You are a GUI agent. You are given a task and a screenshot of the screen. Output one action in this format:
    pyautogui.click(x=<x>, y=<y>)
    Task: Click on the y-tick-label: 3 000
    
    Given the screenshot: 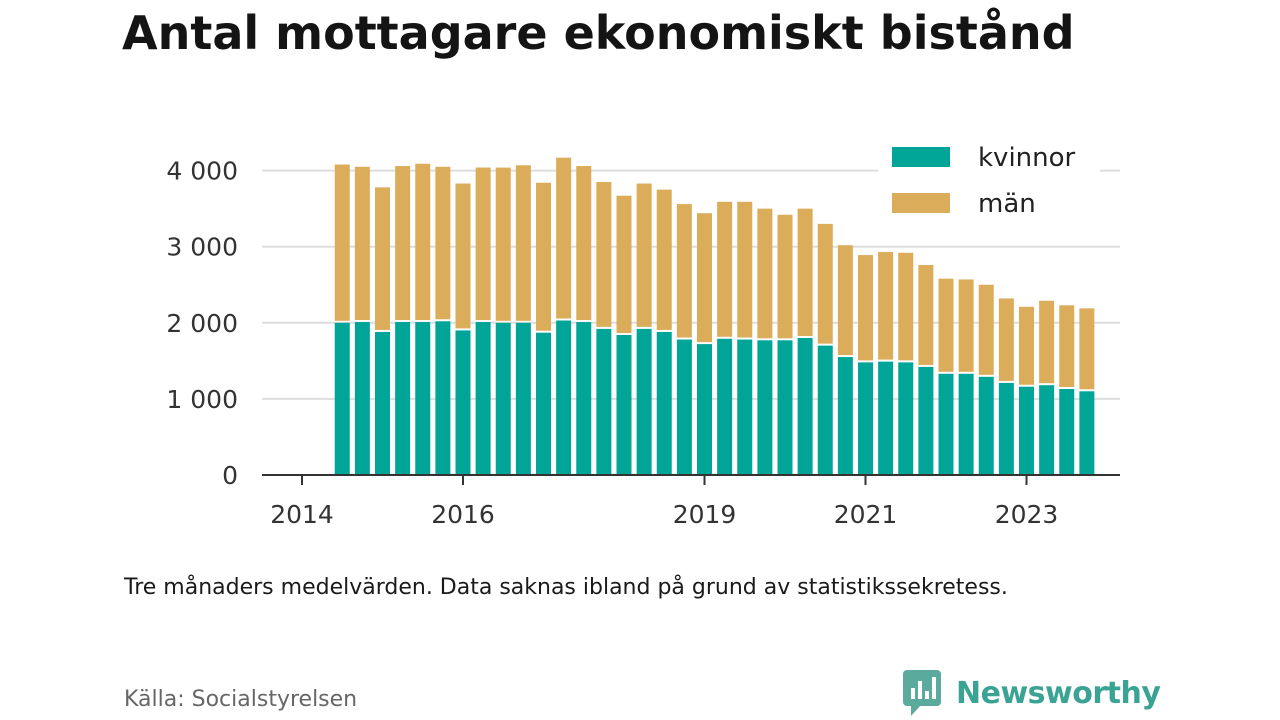 What is the action you would take?
    pyautogui.click(x=202, y=247)
    